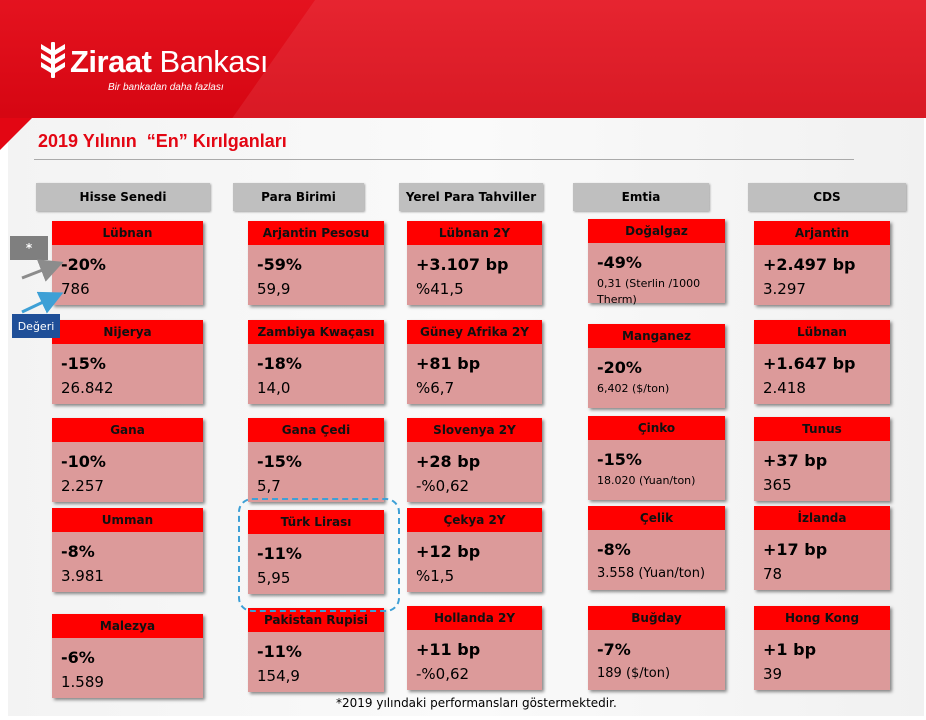 The height and width of the screenshot is (720, 926). I want to click on legend-star-box: *, so click(29, 248).